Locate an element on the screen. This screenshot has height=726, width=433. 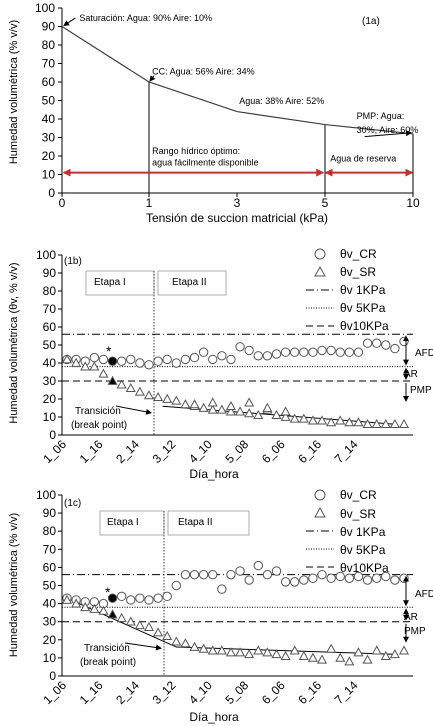
panel-label-1a: (1a) is located at coordinates (371, 21).